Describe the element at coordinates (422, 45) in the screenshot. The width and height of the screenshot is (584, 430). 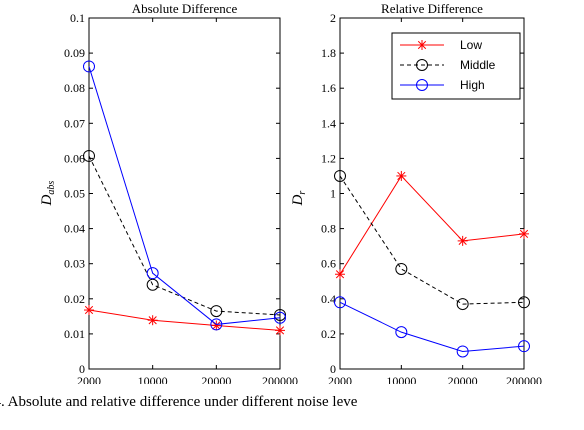
I see `legend-marker-low` at that location.